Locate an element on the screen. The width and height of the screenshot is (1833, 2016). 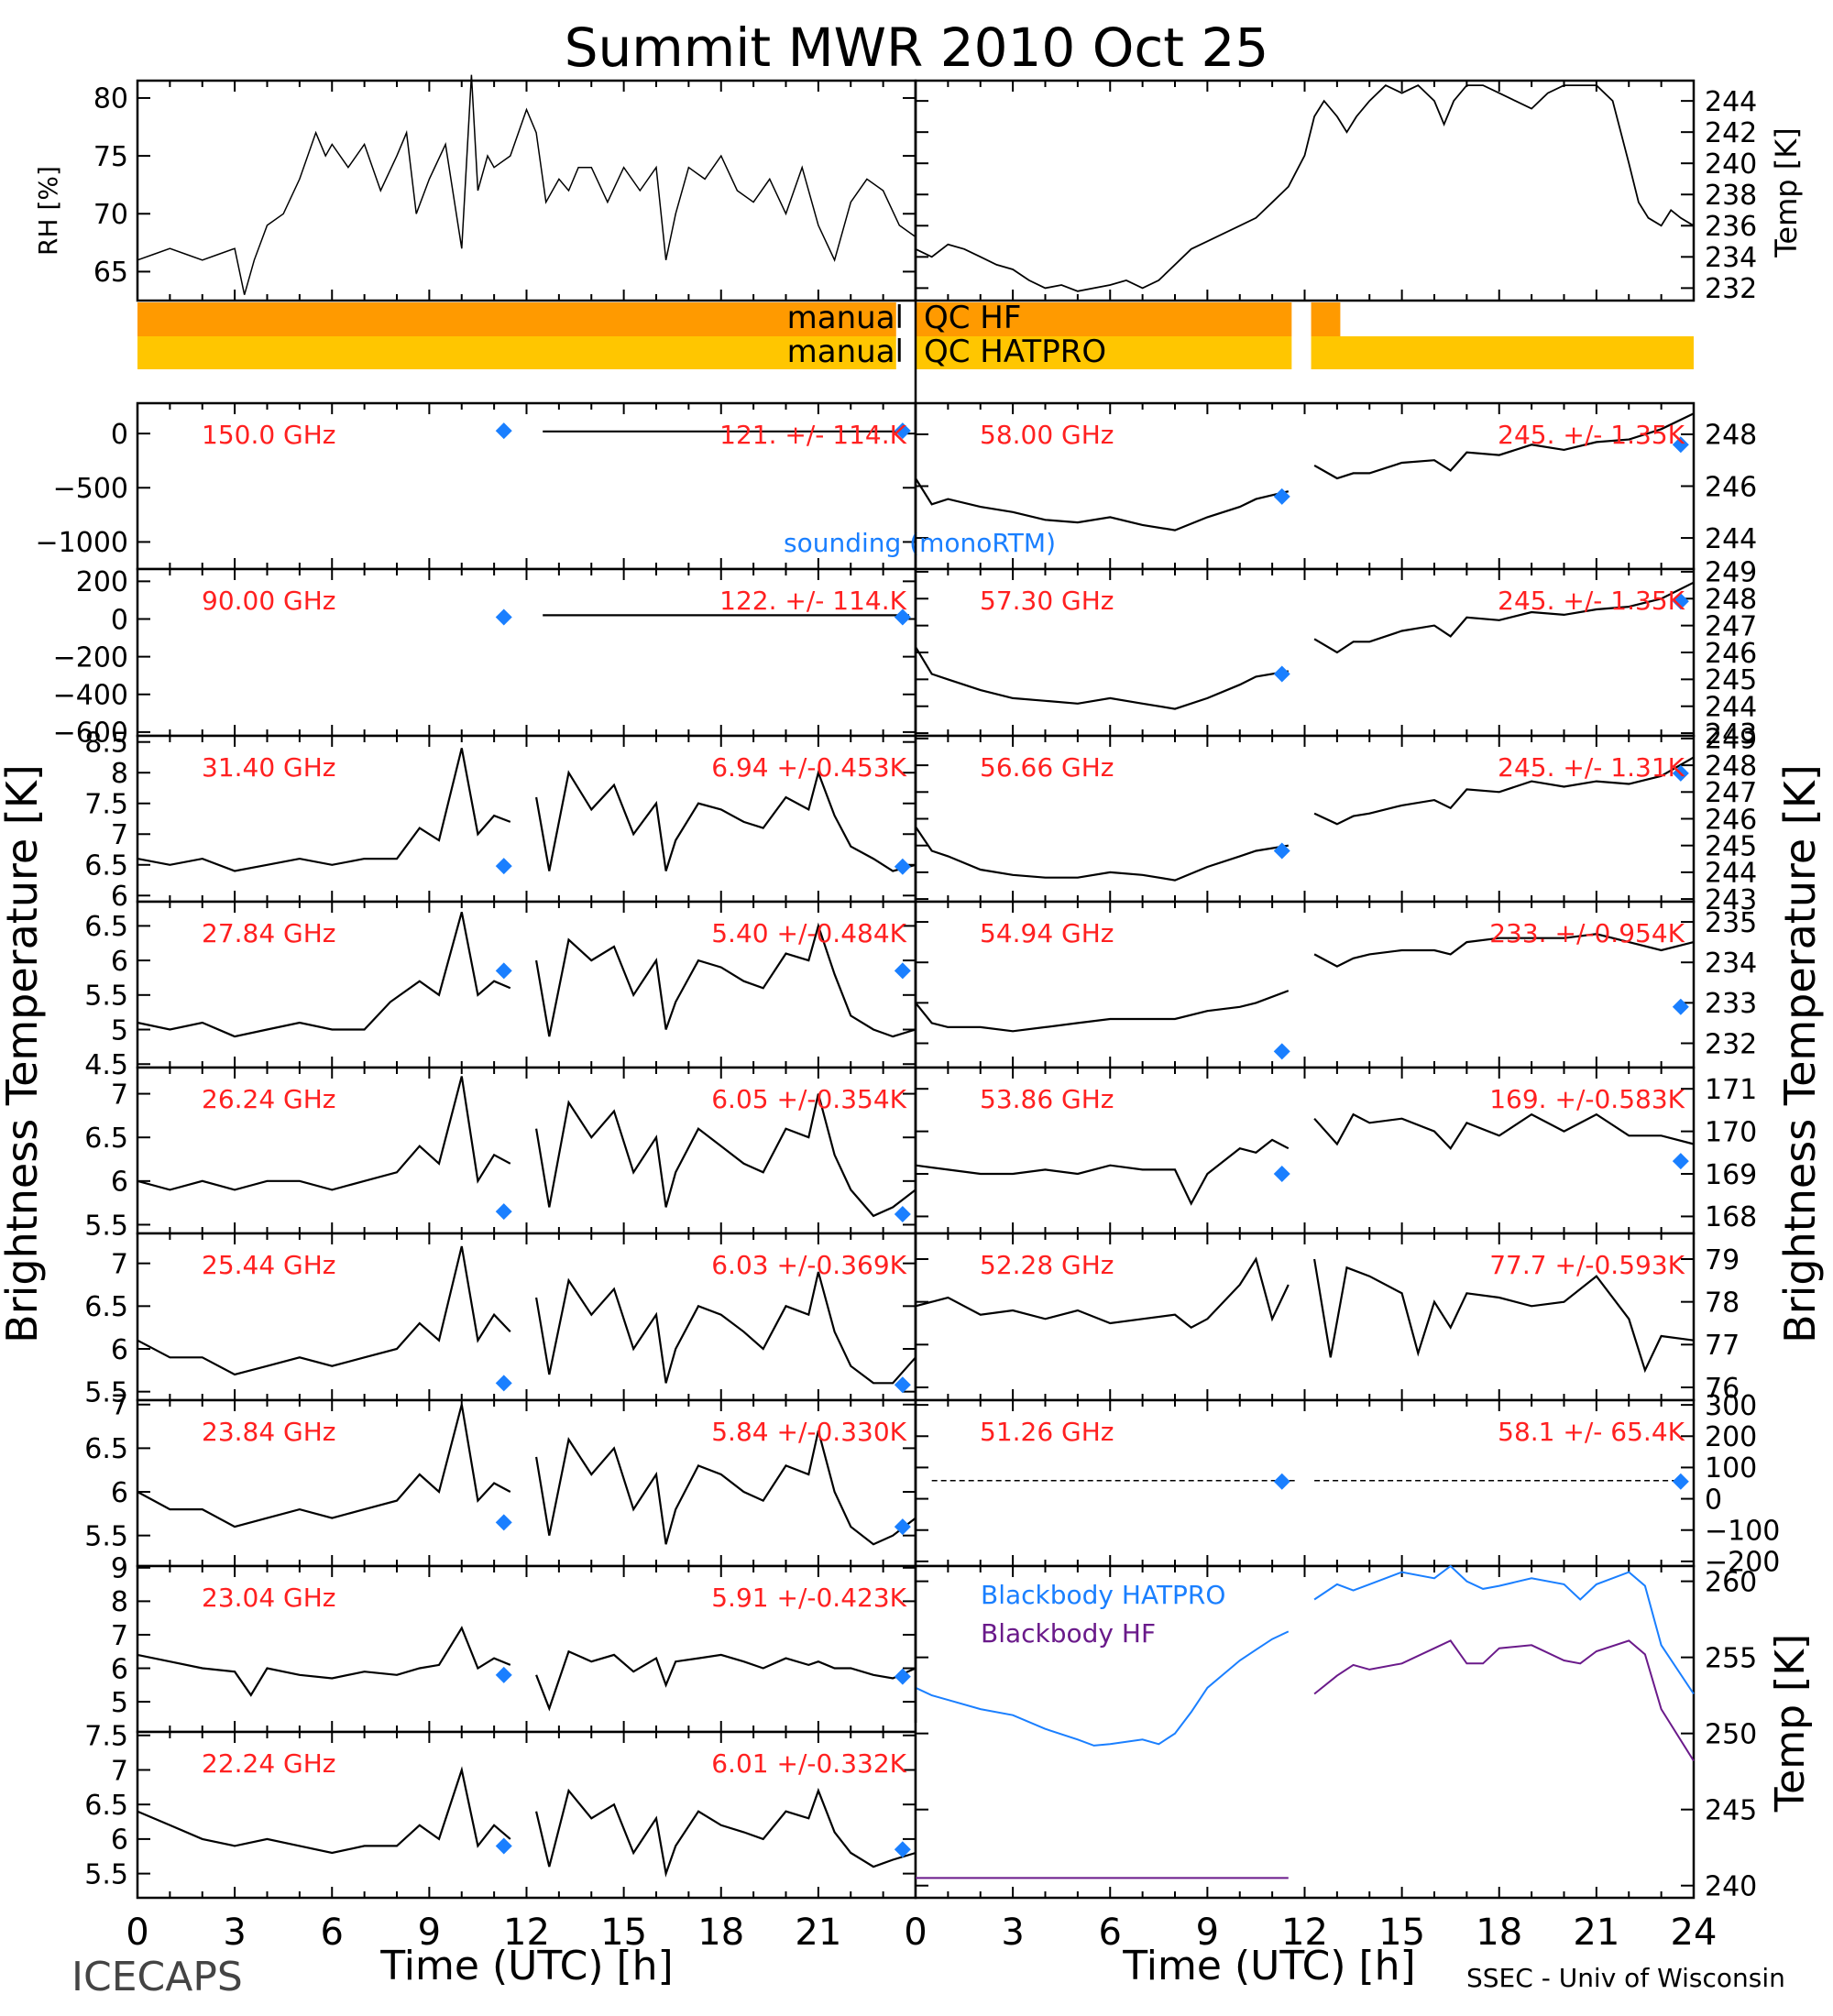
y-tick-label: −400 is located at coordinates (90, 696).